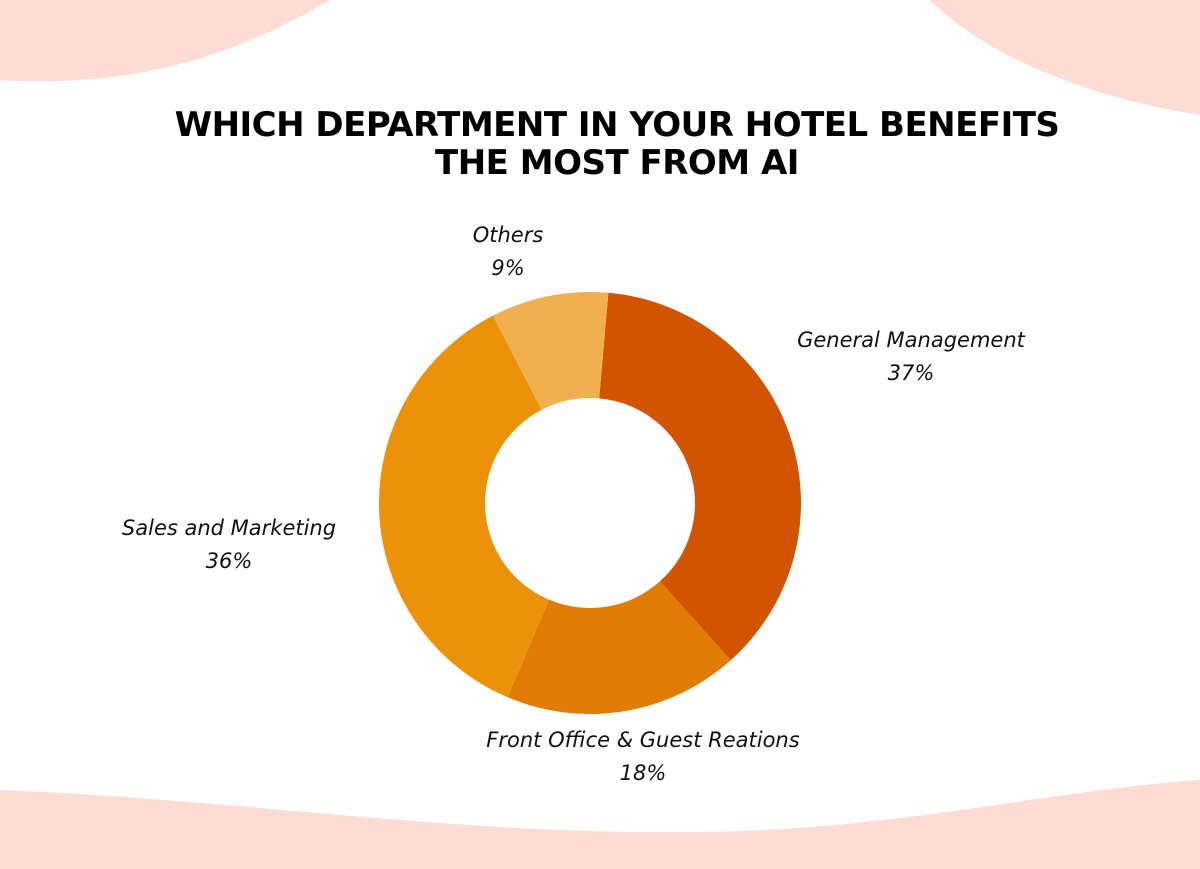 The width and height of the screenshot is (1200, 869). Describe the element at coordinates (508, 235) in the screenshot. I see `slice-label: Others` at that location.